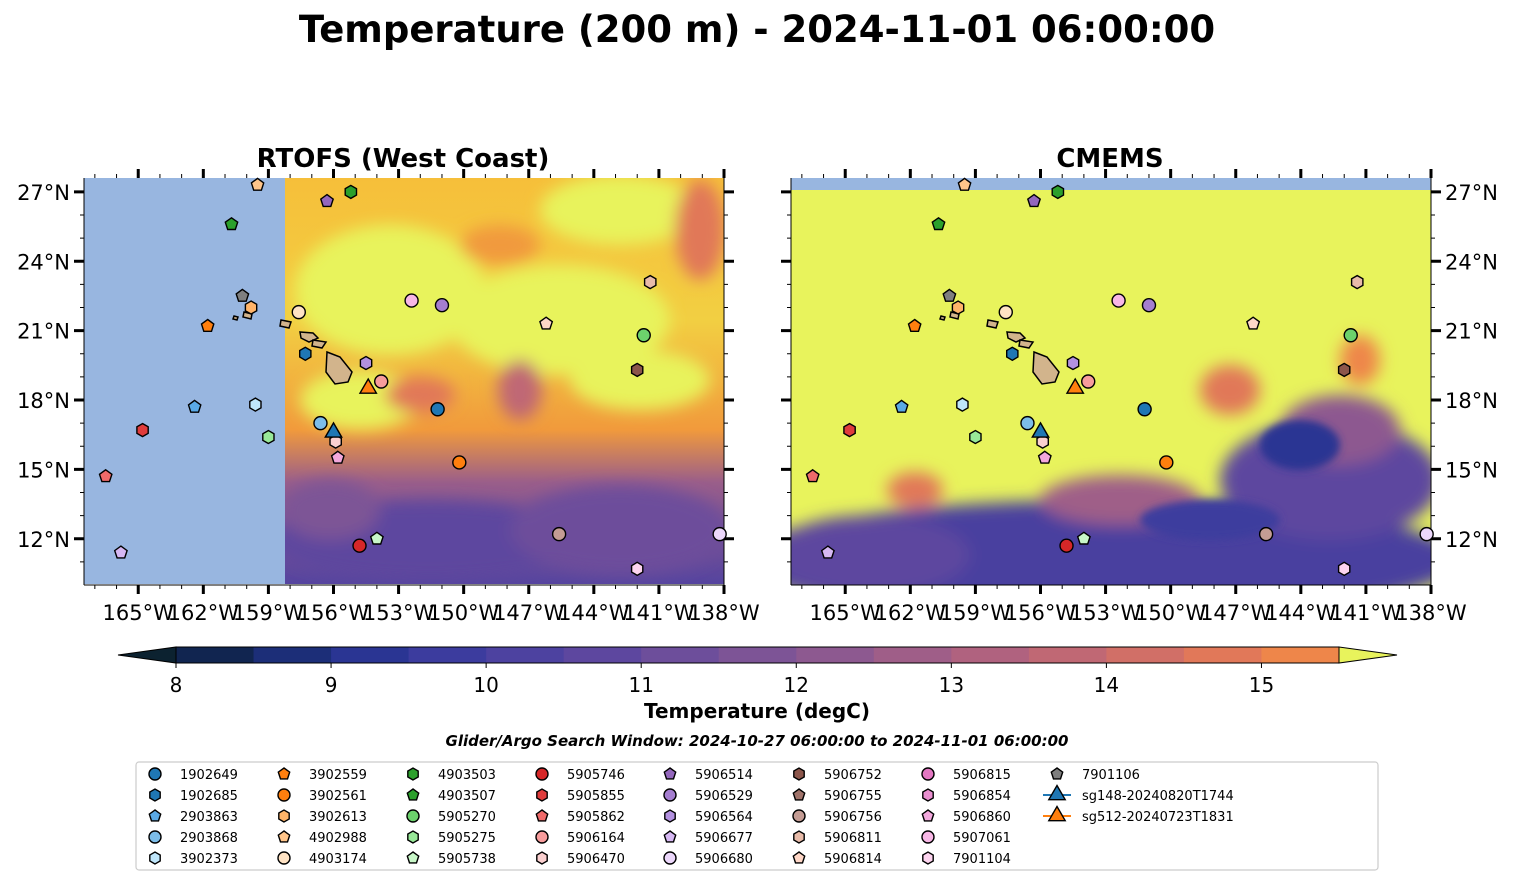 Image resolution: width=1514 pixels, height=889 pixels. Describe the element at coordinates (467, 859) in the screenshot. I see `legend-label: 5905738` at that location.